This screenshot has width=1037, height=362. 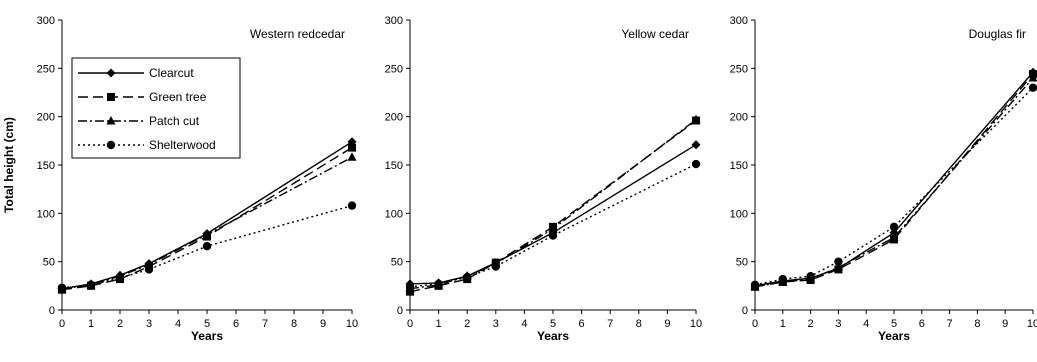 I want to click on legend: Clearcut Green tree Patch cut Shelterwood, so click(x=156, y=108).